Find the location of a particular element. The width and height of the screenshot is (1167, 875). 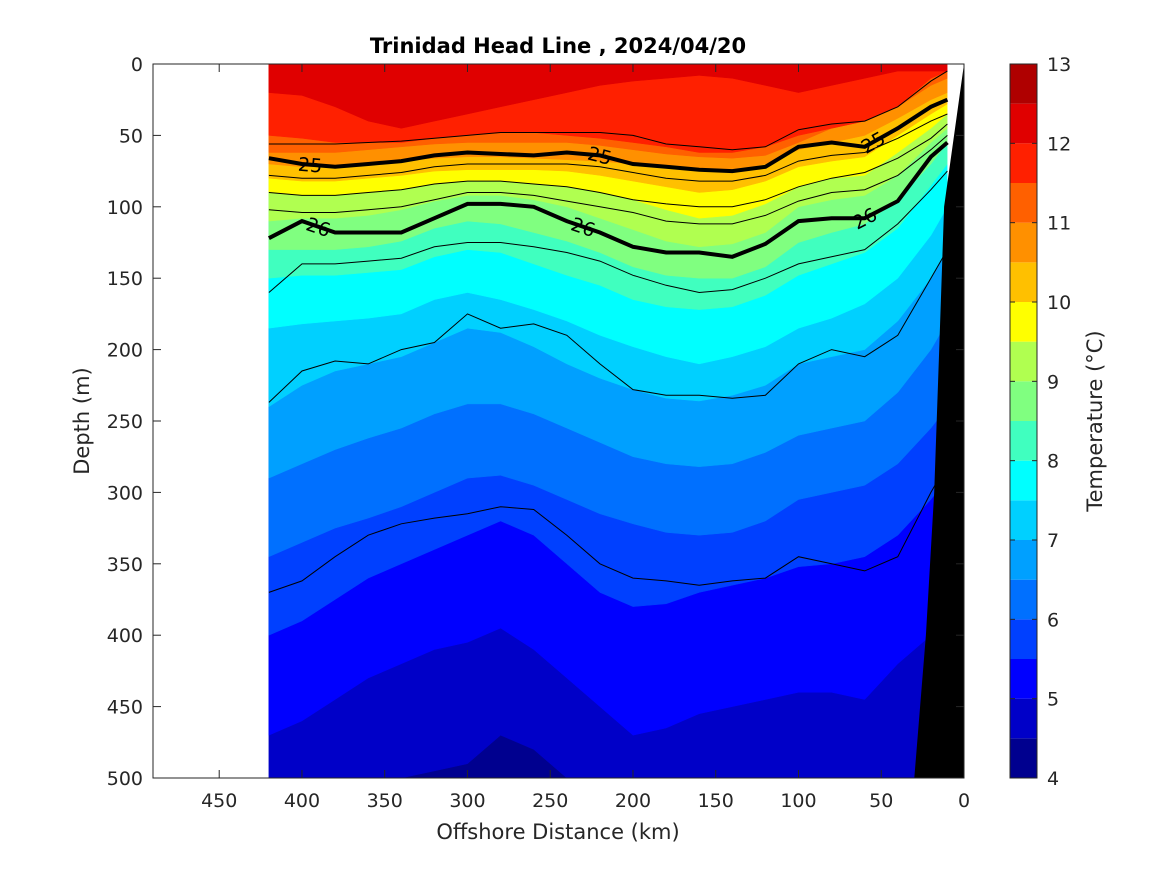

y-tick-label: 50 is located at coordinates (131, 136).